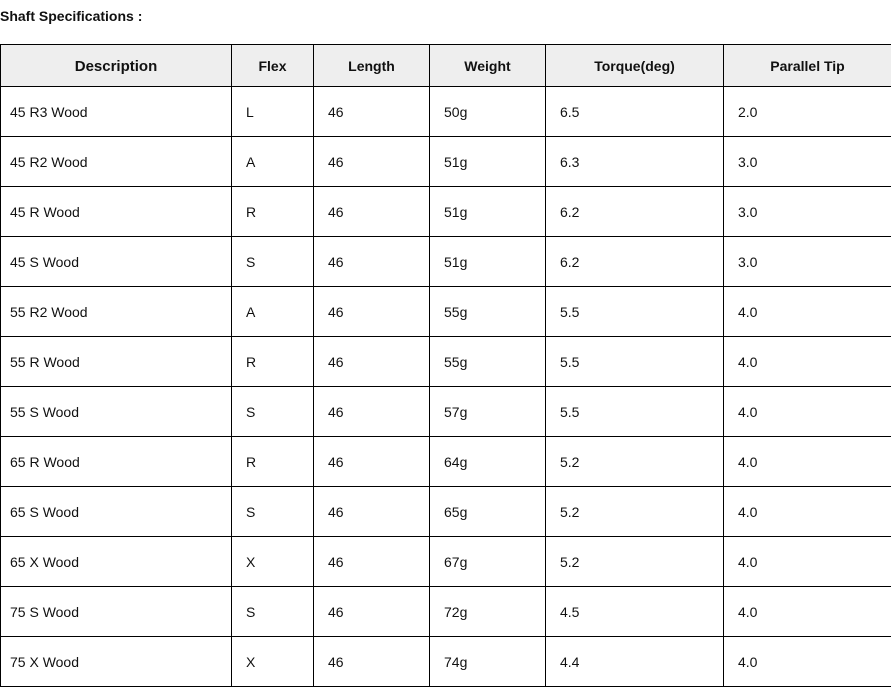  What do you see at coordinates (116, 262) in the screenshot?
I see `table-cell: 45 S Wood` at bounding box center [116, 262].